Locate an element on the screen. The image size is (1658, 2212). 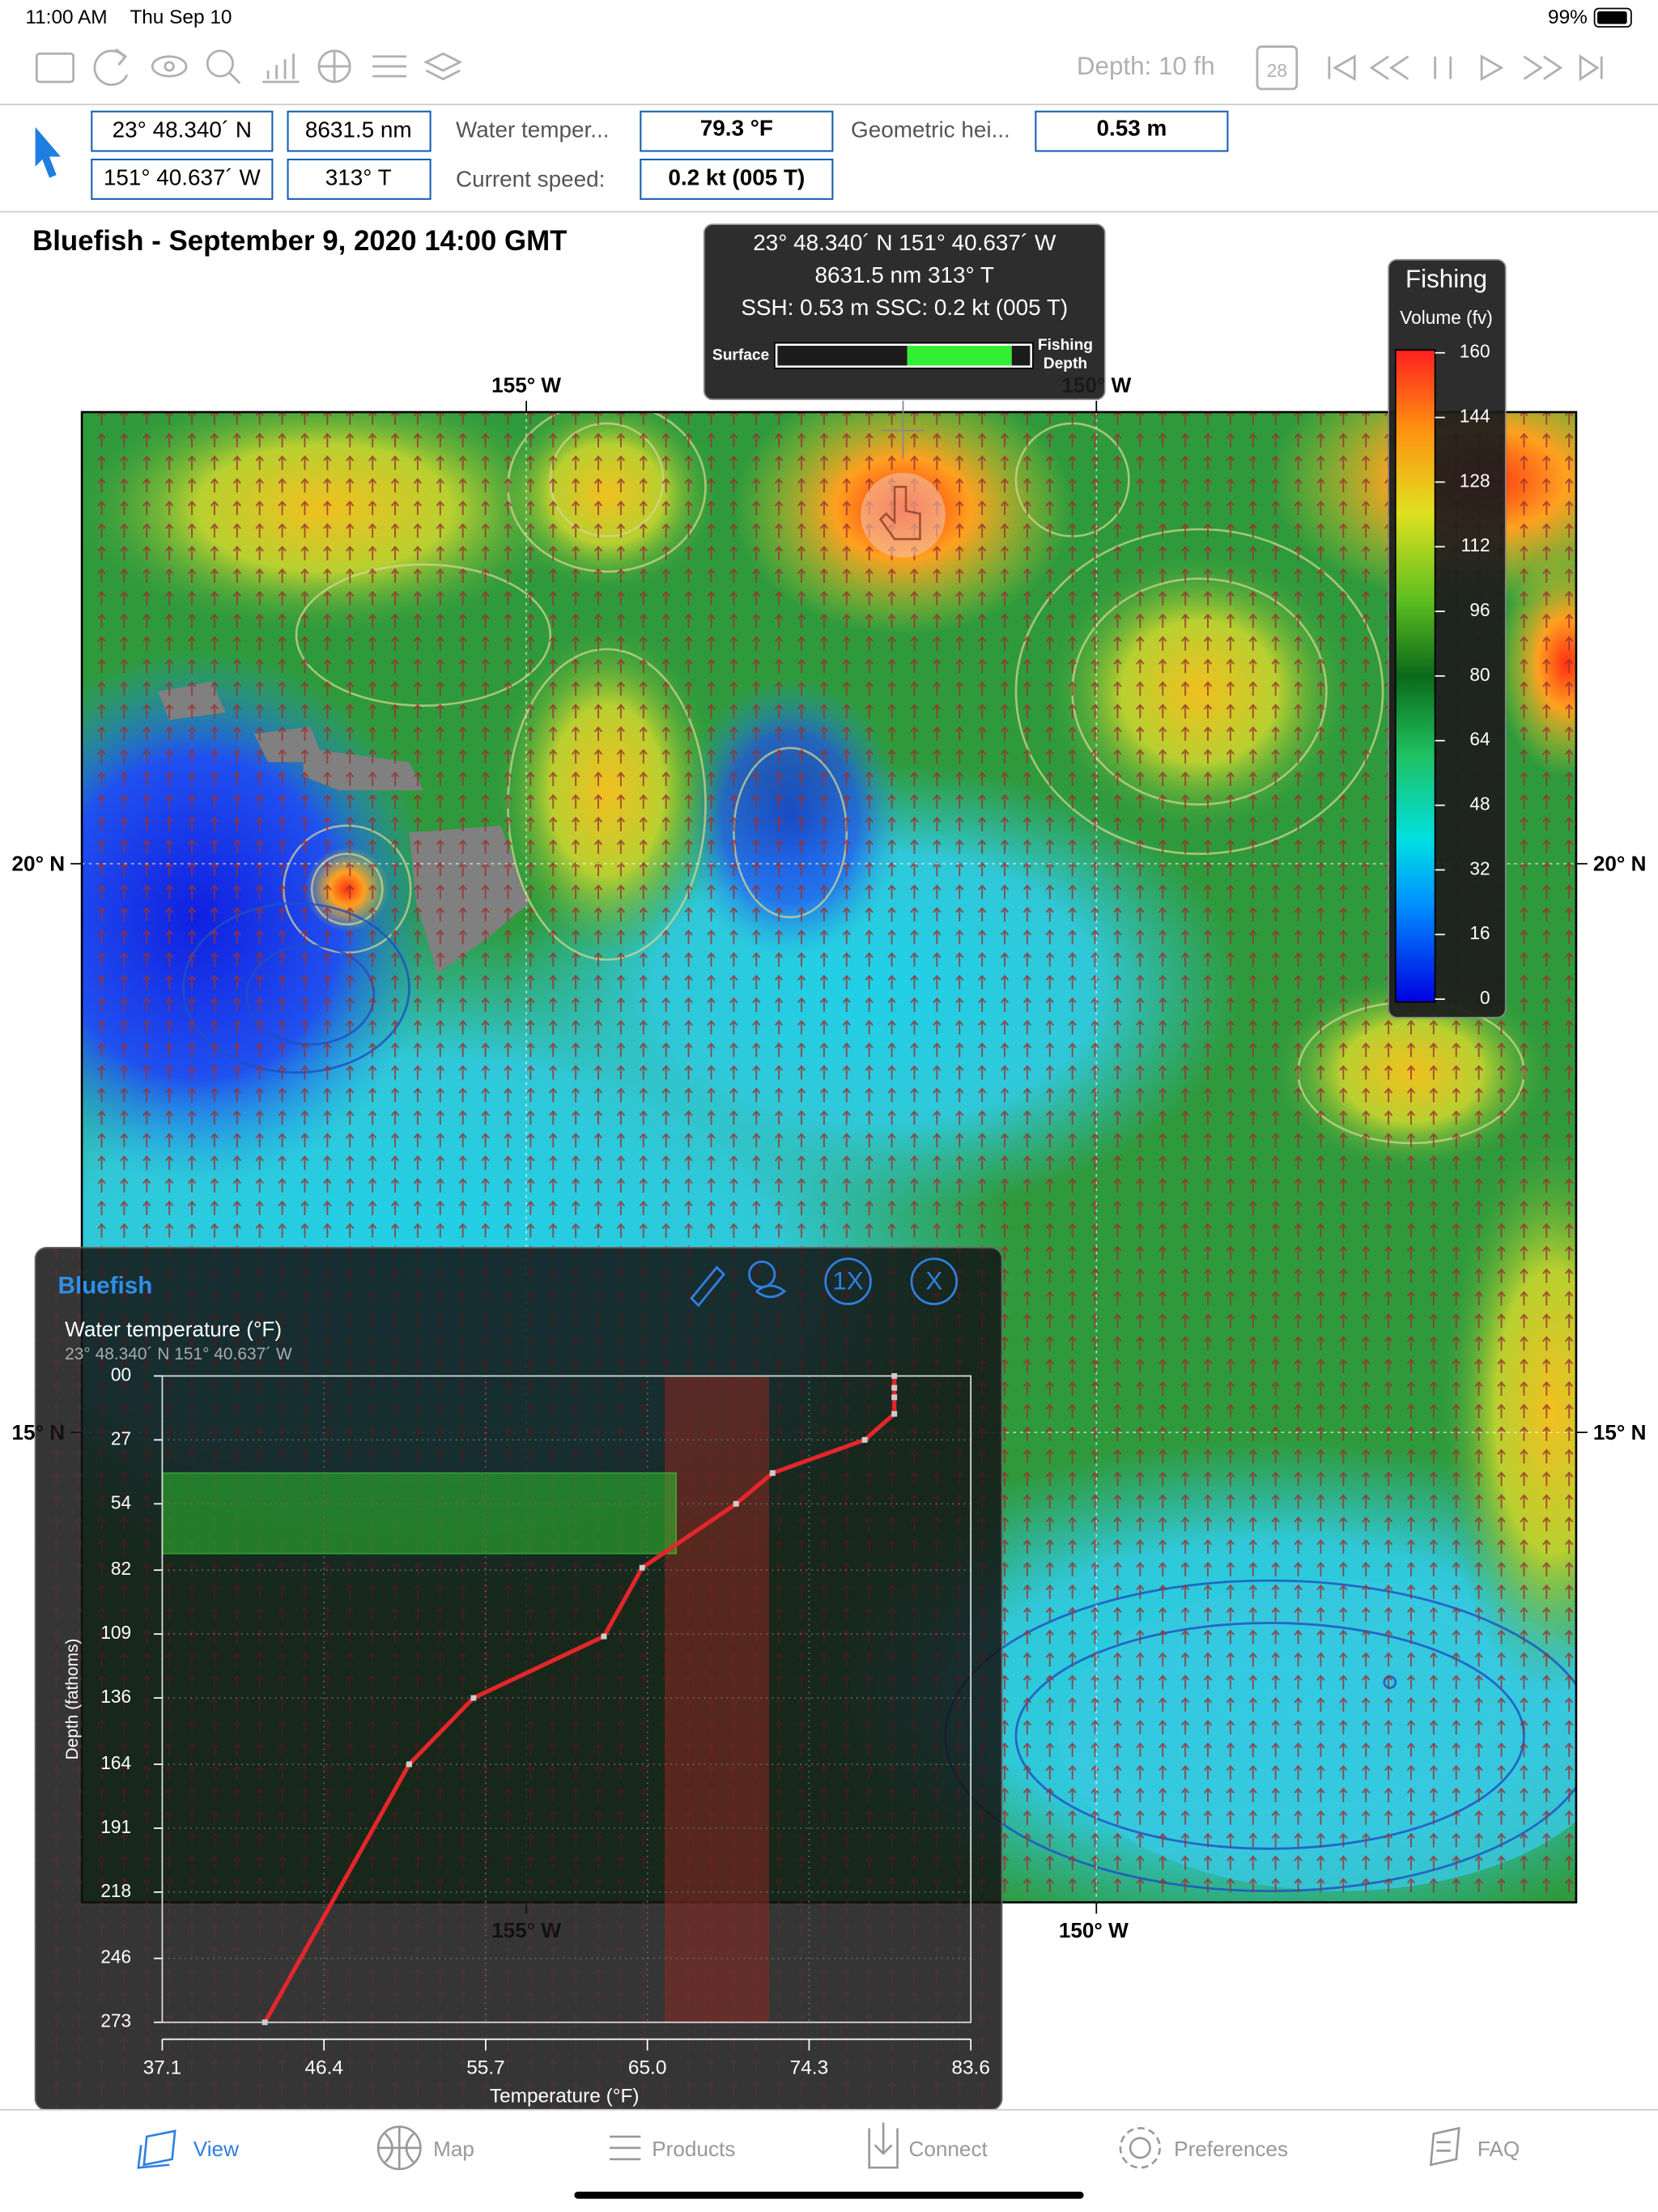
depth-label: Depth: 10 fh is located at coordinates (1146, 66).